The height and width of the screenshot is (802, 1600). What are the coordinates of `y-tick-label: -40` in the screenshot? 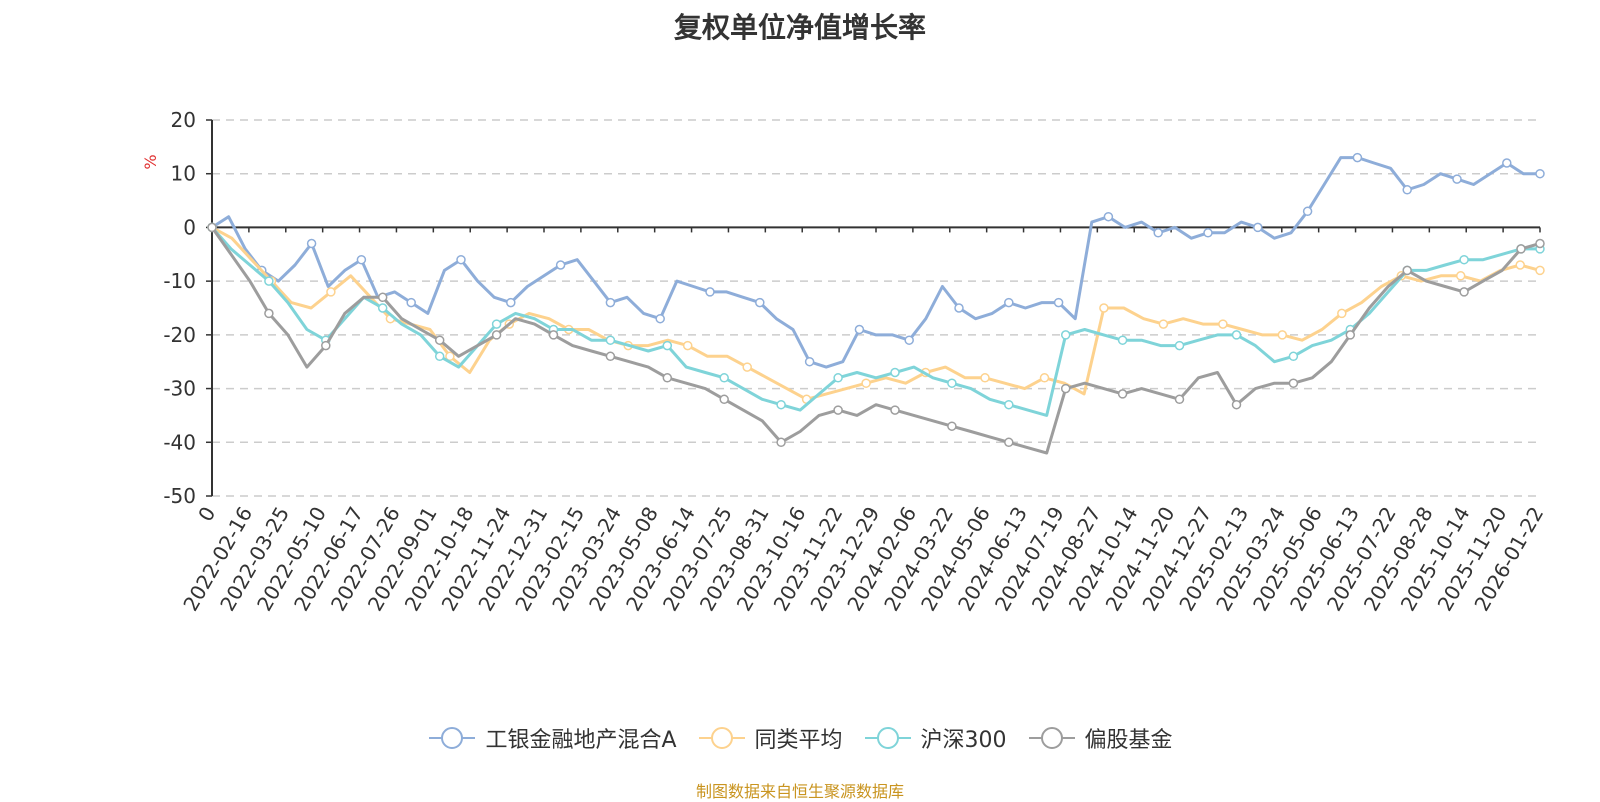 It's located at (179, 442).